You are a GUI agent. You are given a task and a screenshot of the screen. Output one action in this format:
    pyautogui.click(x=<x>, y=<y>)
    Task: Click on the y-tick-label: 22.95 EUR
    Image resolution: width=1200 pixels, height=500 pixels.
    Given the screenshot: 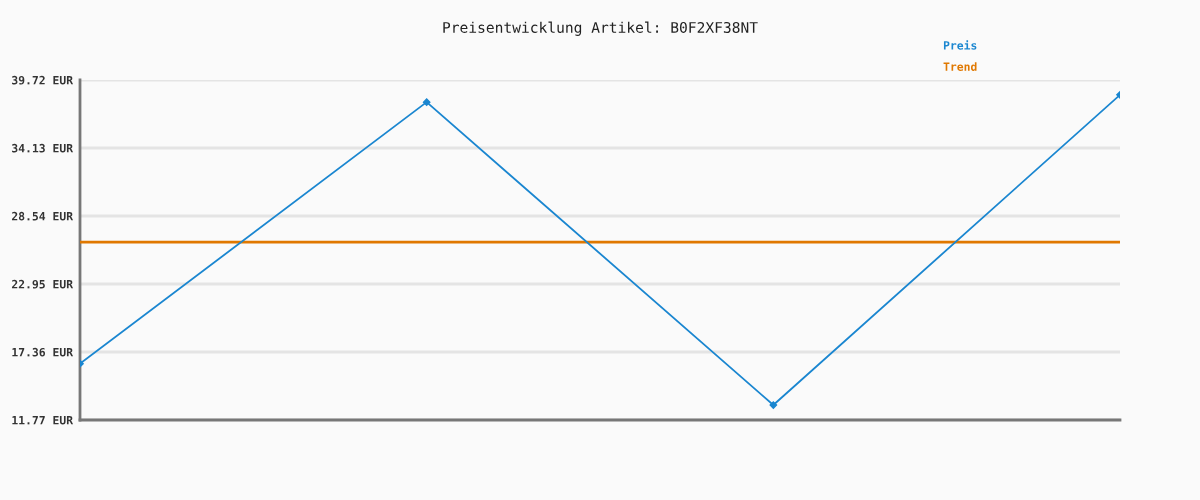 What is the action you would take?
    pyautogui.click(x=42, y=284)
    